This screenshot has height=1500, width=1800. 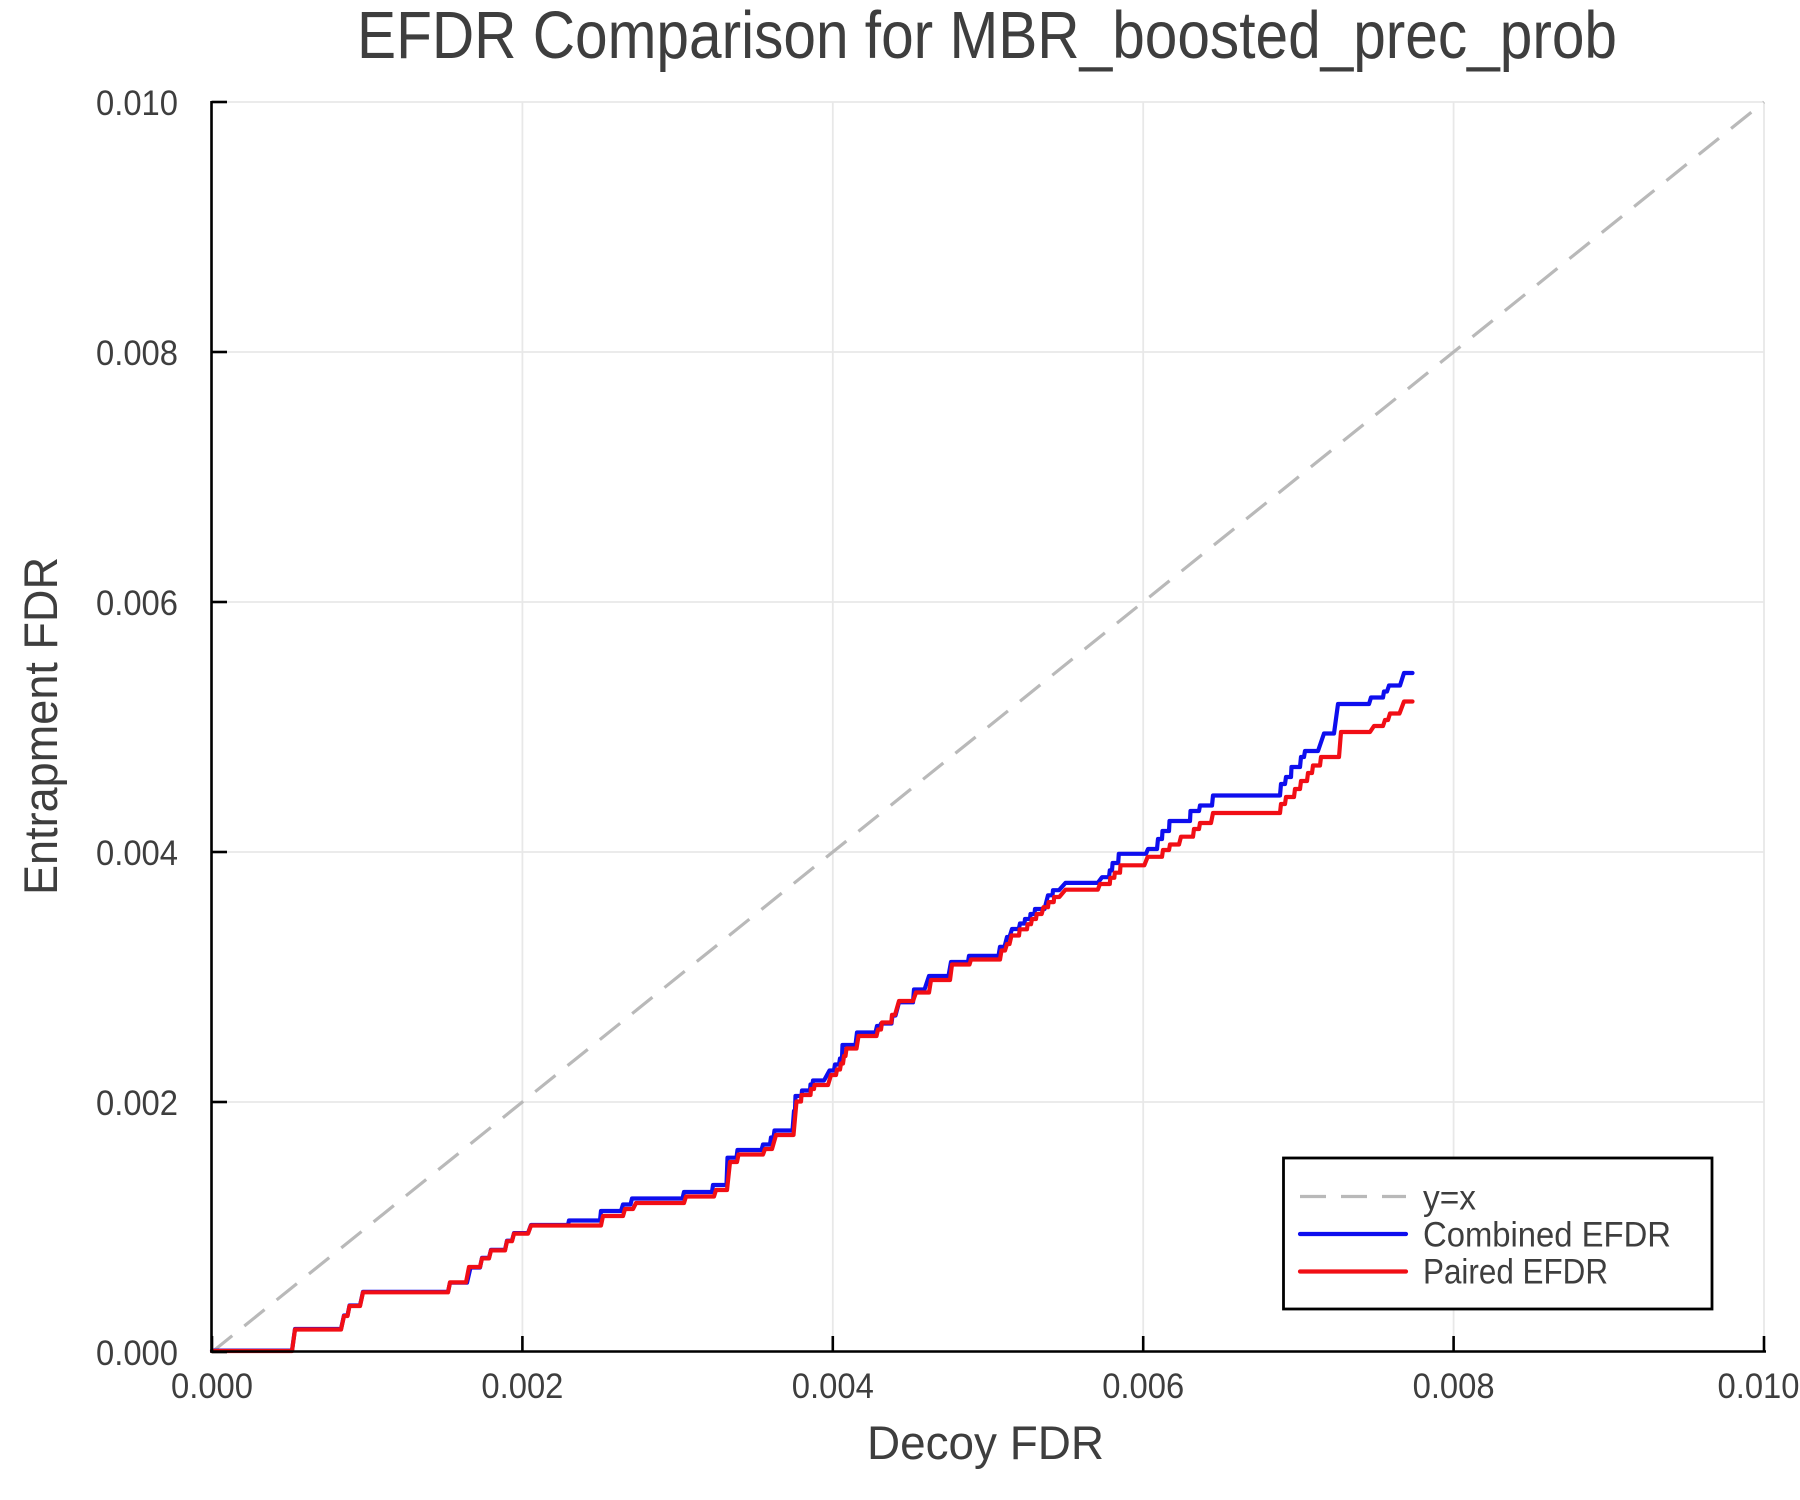 I want to click on svg-text: Decoy FDR, so click(x=985, y=1443).